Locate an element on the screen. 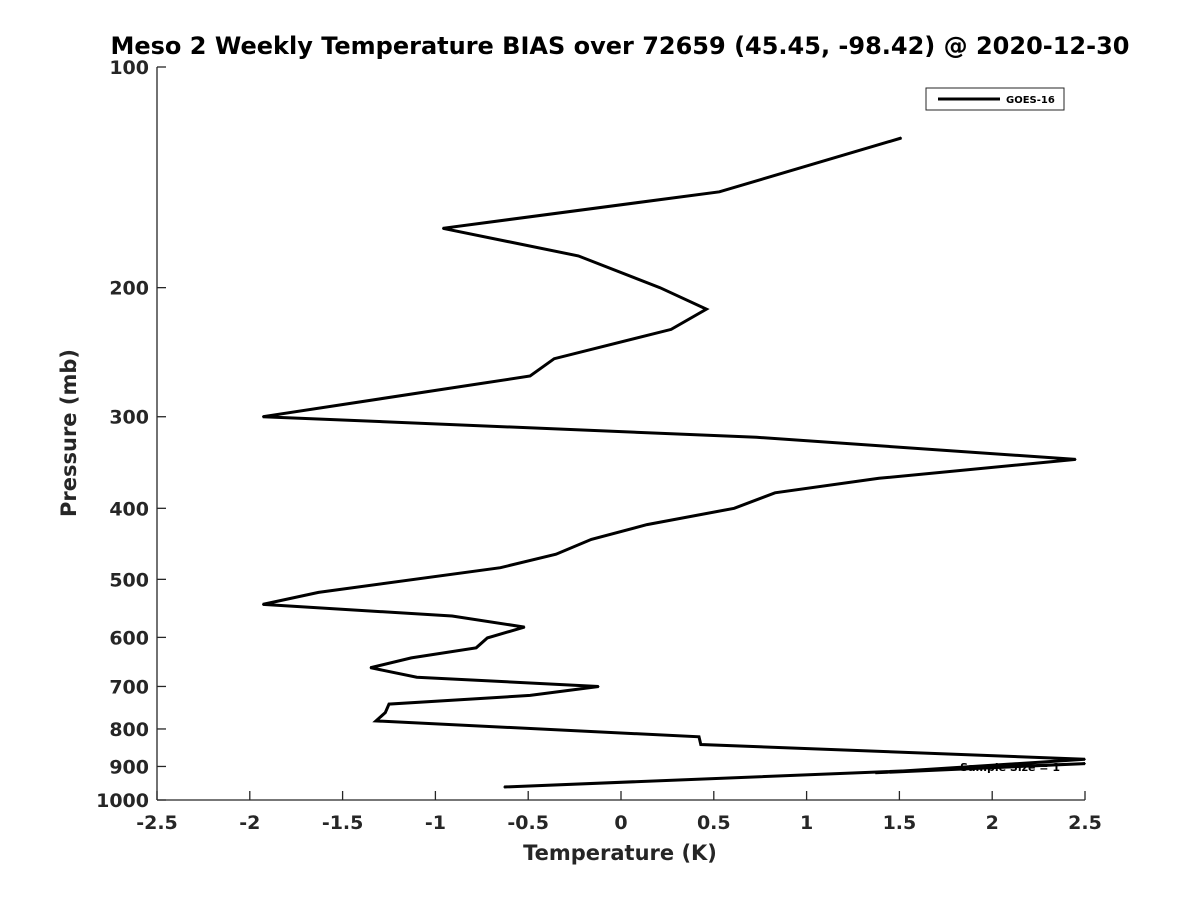  y-tick-label: 500 is located at coordinates (129, 580).